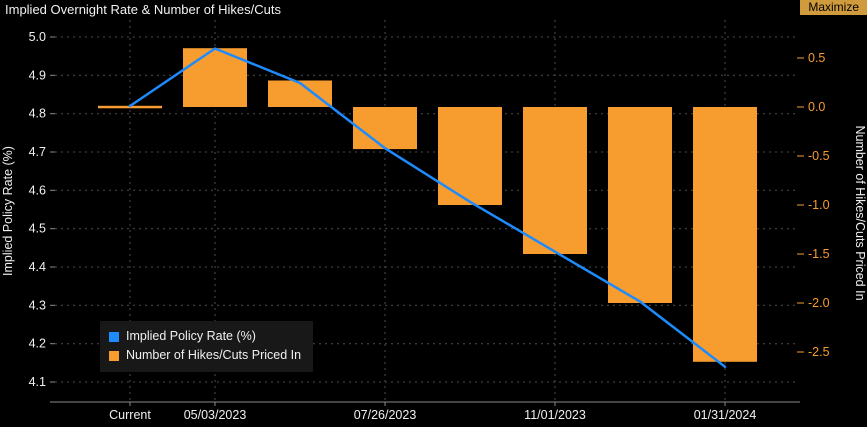  I want to click on legend-item-hikes: Number of Hikes/Cuts Priced In, so click(205, 355).